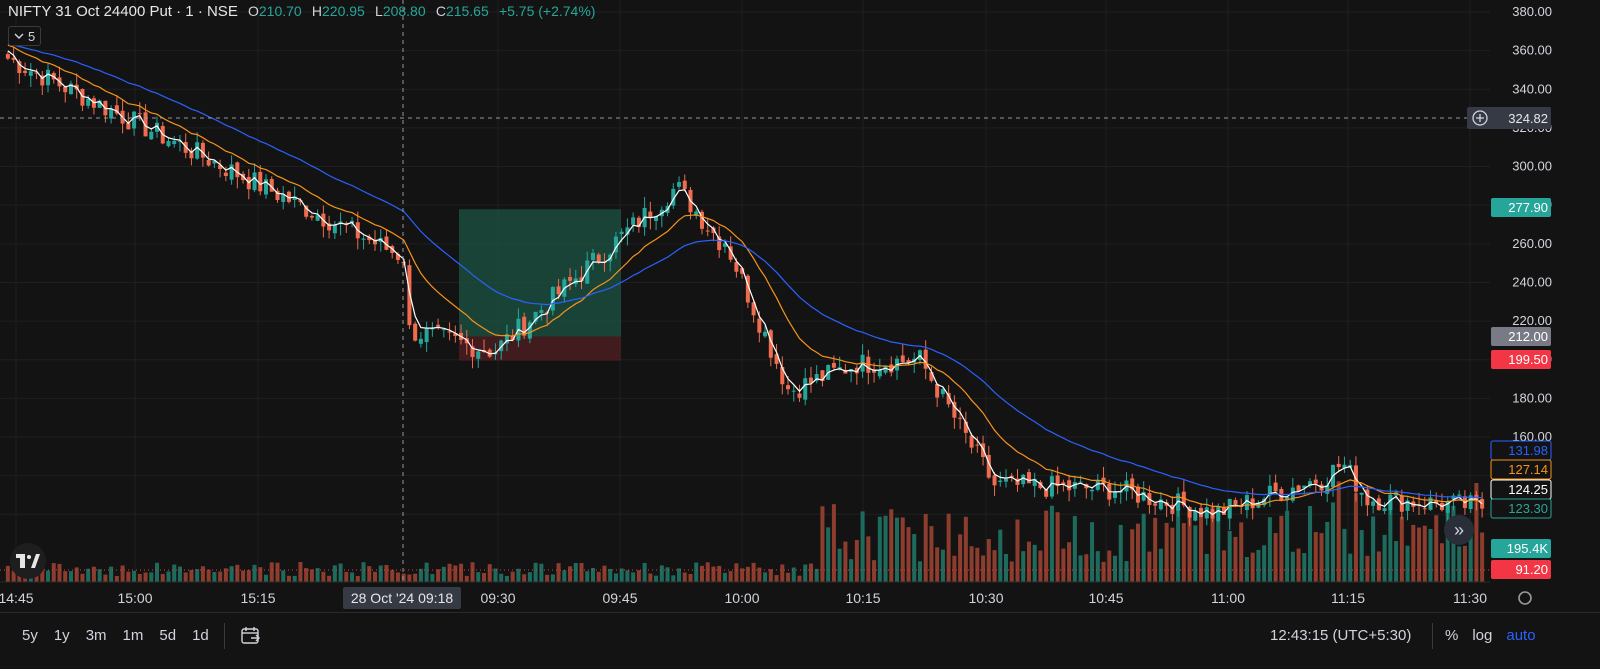  I want to click on auto-scale-toggle: auto, so click(1521, 635).